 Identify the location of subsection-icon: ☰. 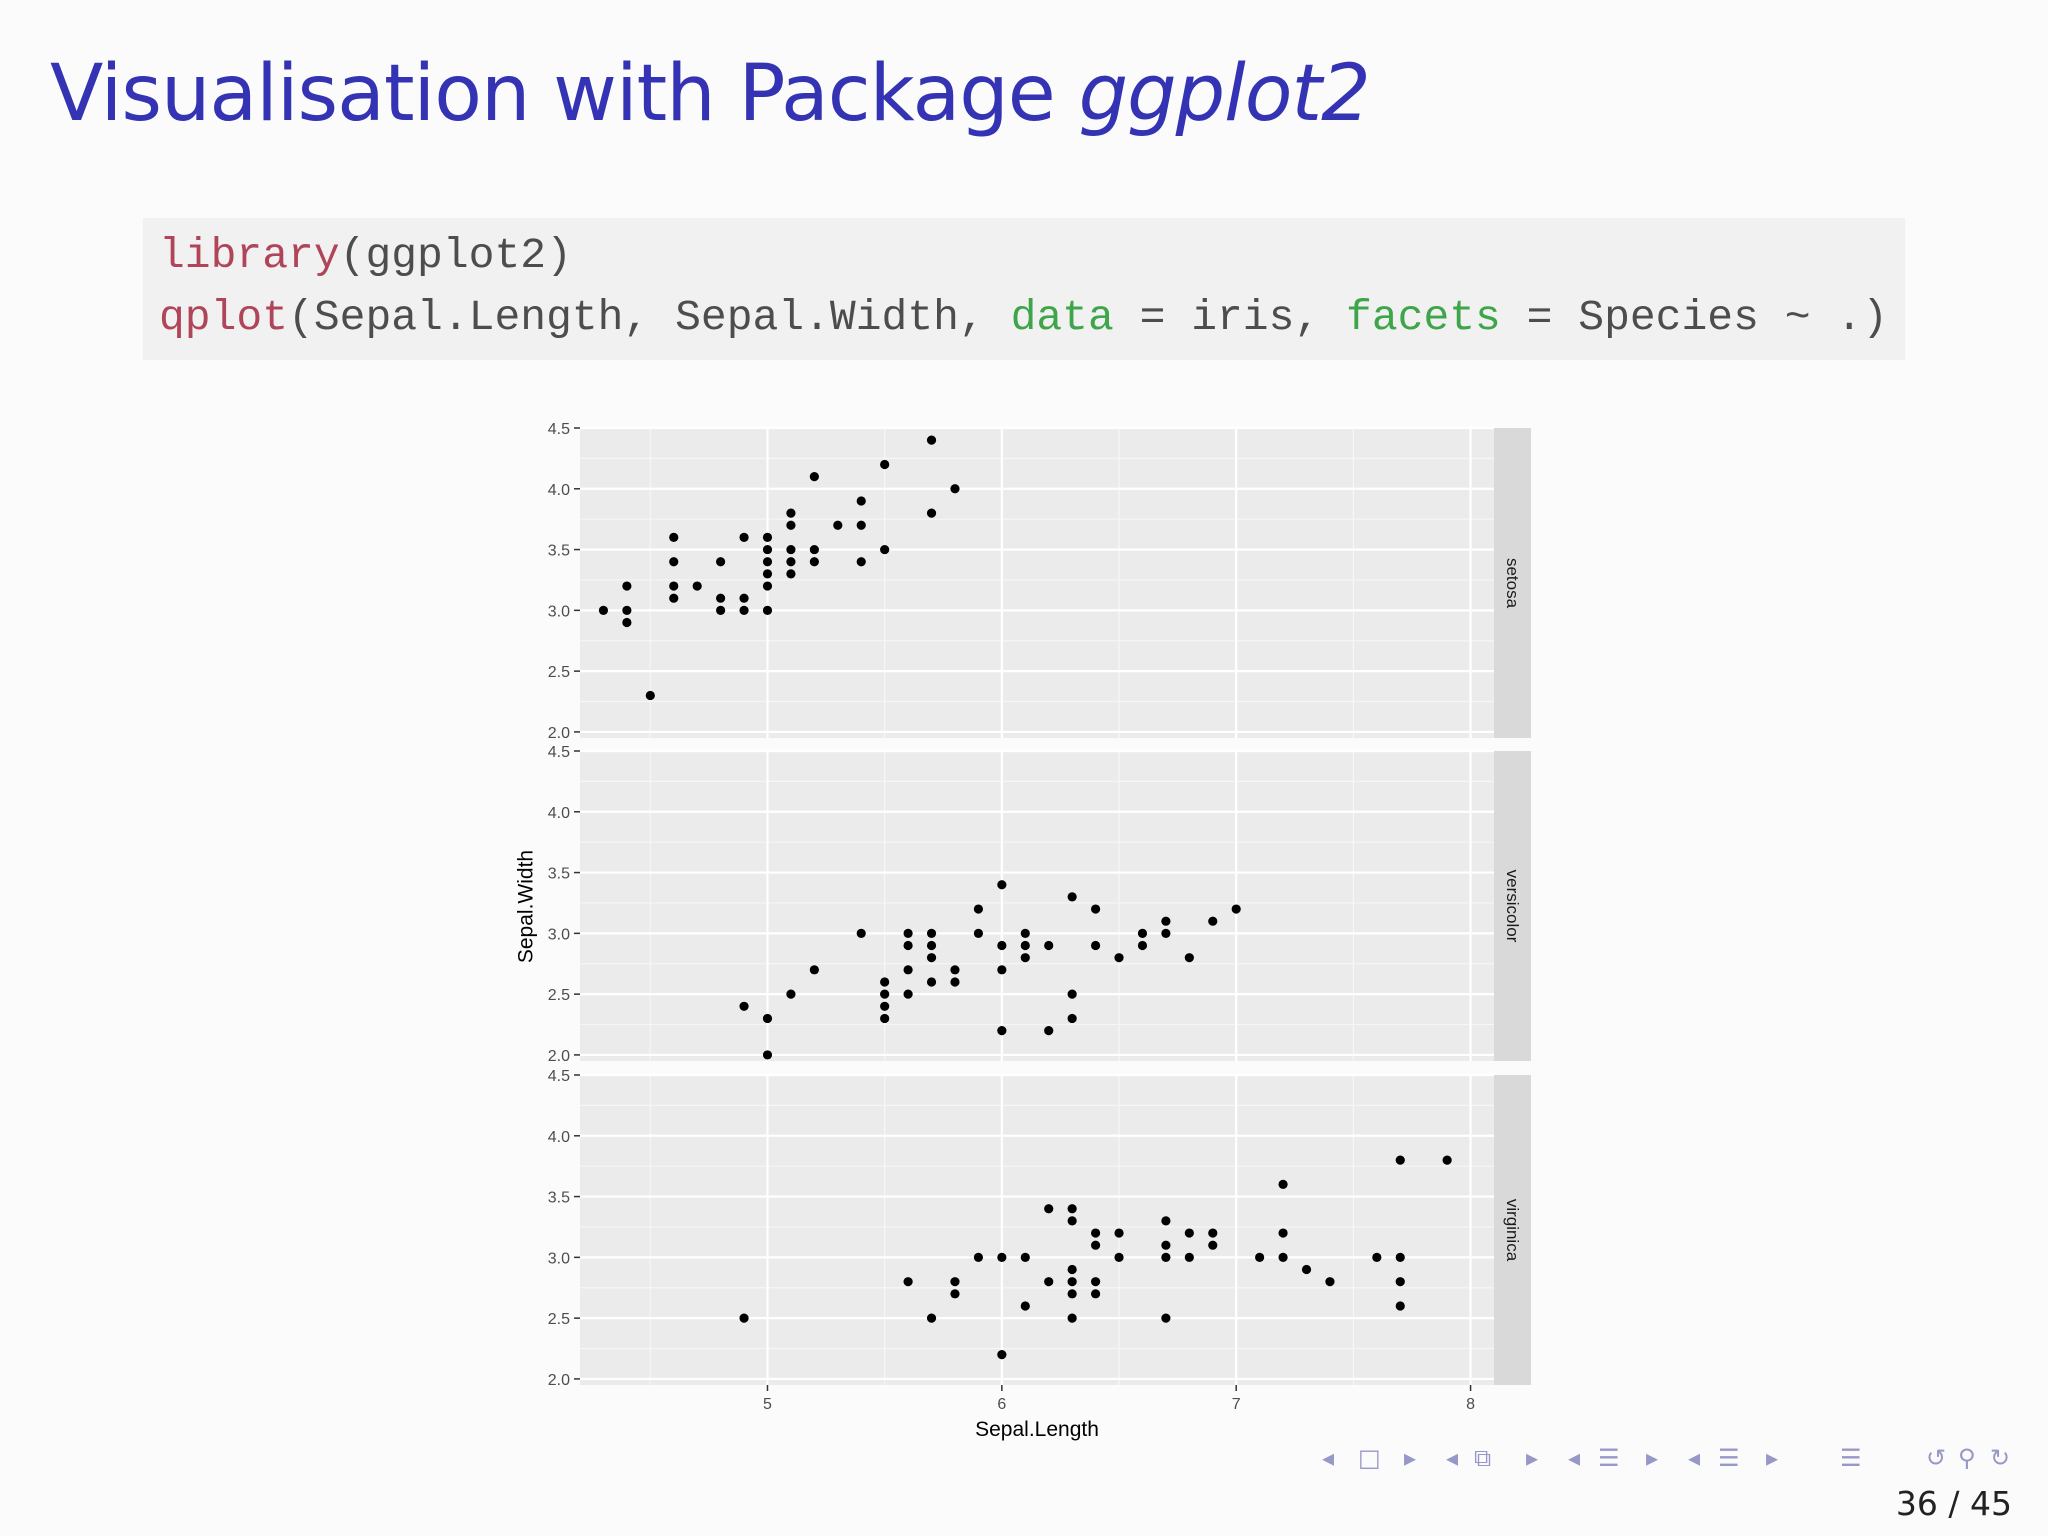
(1609, 1458).